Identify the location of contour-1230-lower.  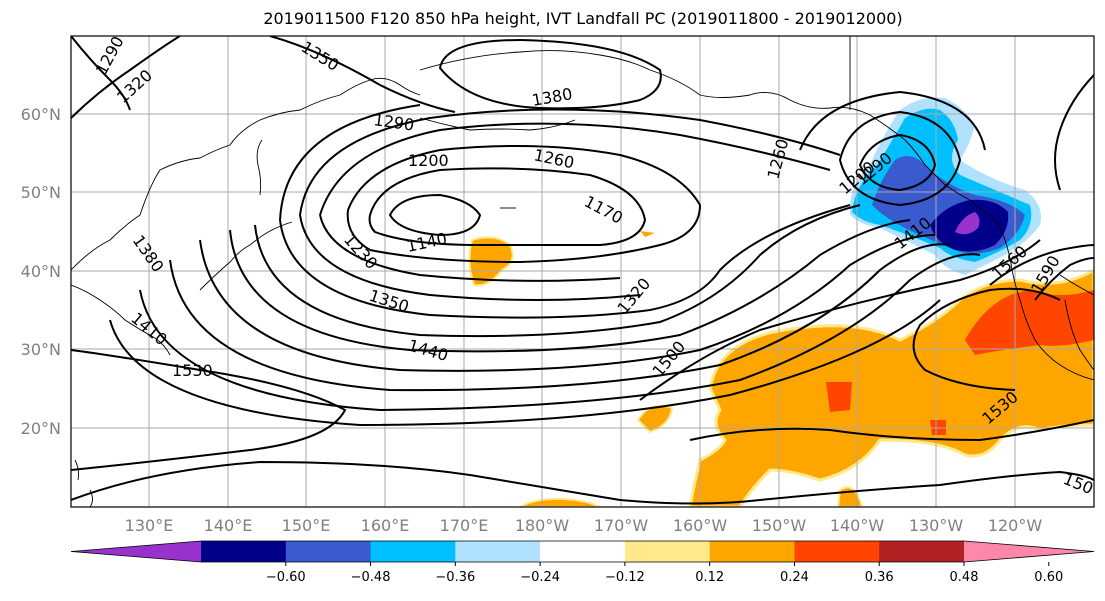
(470, 248).